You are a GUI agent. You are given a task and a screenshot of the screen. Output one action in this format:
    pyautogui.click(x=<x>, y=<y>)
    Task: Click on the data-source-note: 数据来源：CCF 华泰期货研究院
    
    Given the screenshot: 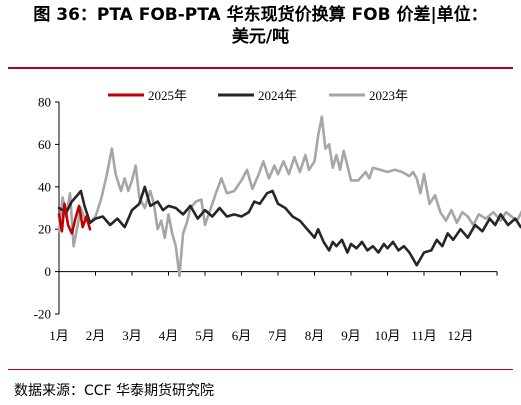 What is the action you would take?
    pyautogui.click(x=114, y=391)
    